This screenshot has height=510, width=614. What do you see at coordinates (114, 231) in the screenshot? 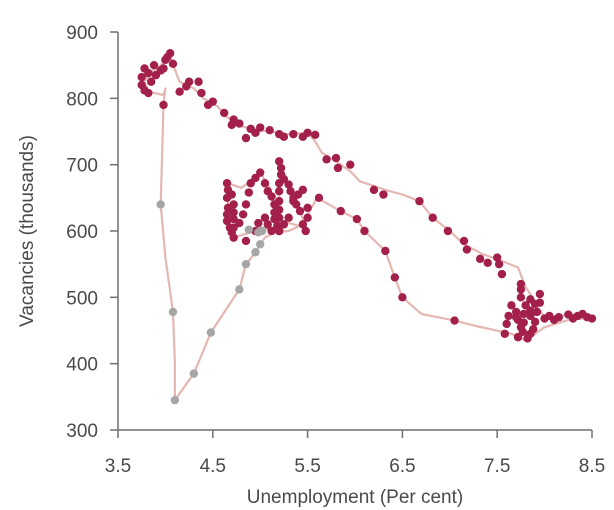
I see `y-tick-marks` at bounding box center [114, 231].